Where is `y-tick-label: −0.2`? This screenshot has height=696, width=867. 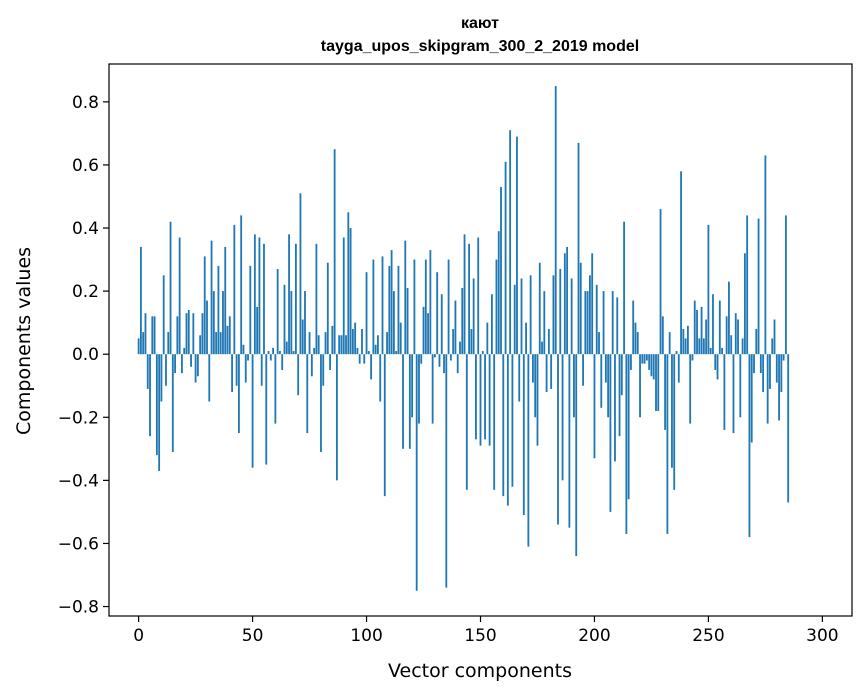
y-tick-label: −0.2 is located at coordinates (78, 418).